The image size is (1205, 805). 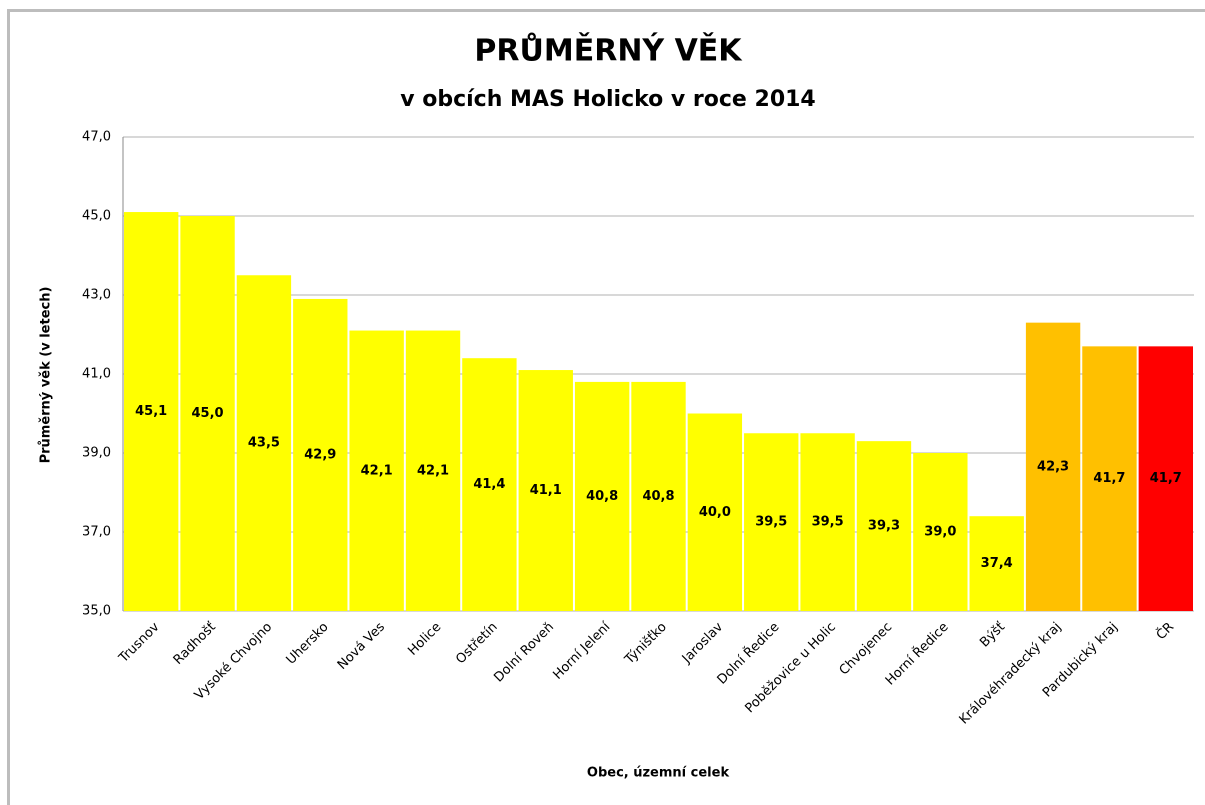 What do you see at coordinates (96, 374) in the screenshot?
I see `y-tick-label: 41,0` at bounding box center [96, 374].